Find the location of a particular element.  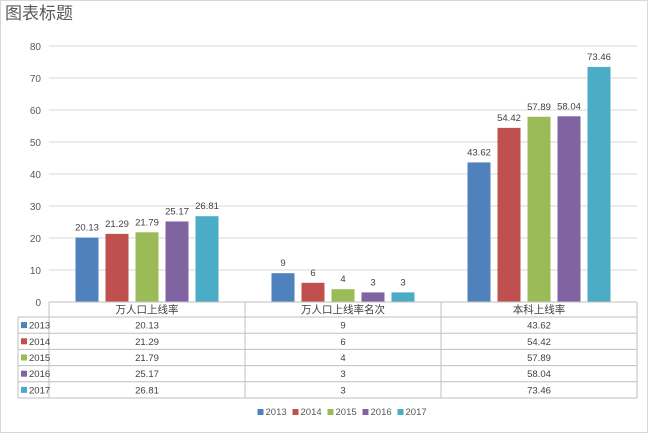

table-cell: 21.29 is located at coordinates (147, 342).